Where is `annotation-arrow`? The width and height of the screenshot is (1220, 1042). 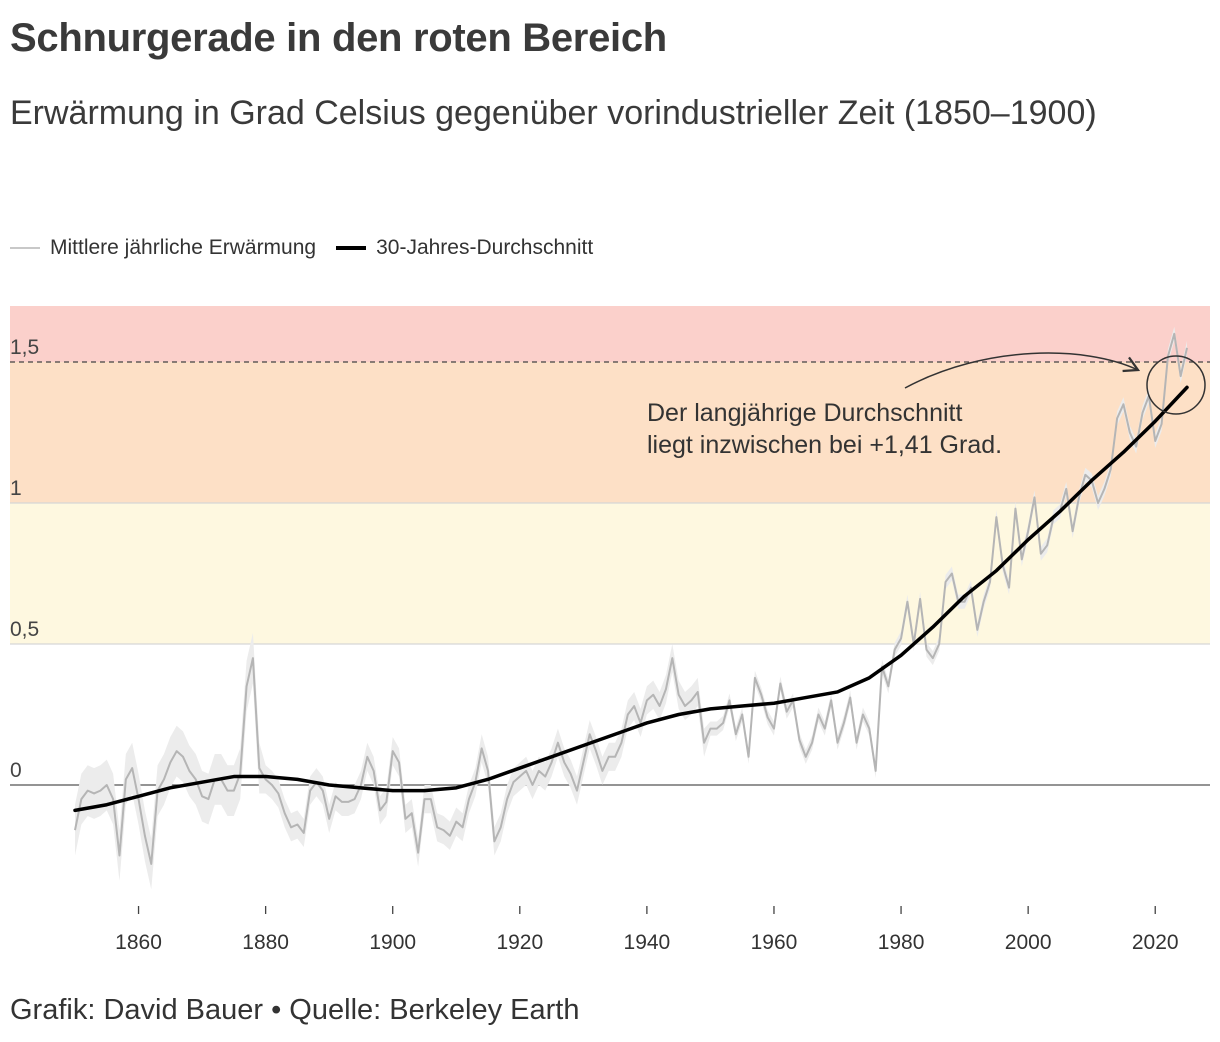
annotation-arrow is located at coordinates (1022, 370).